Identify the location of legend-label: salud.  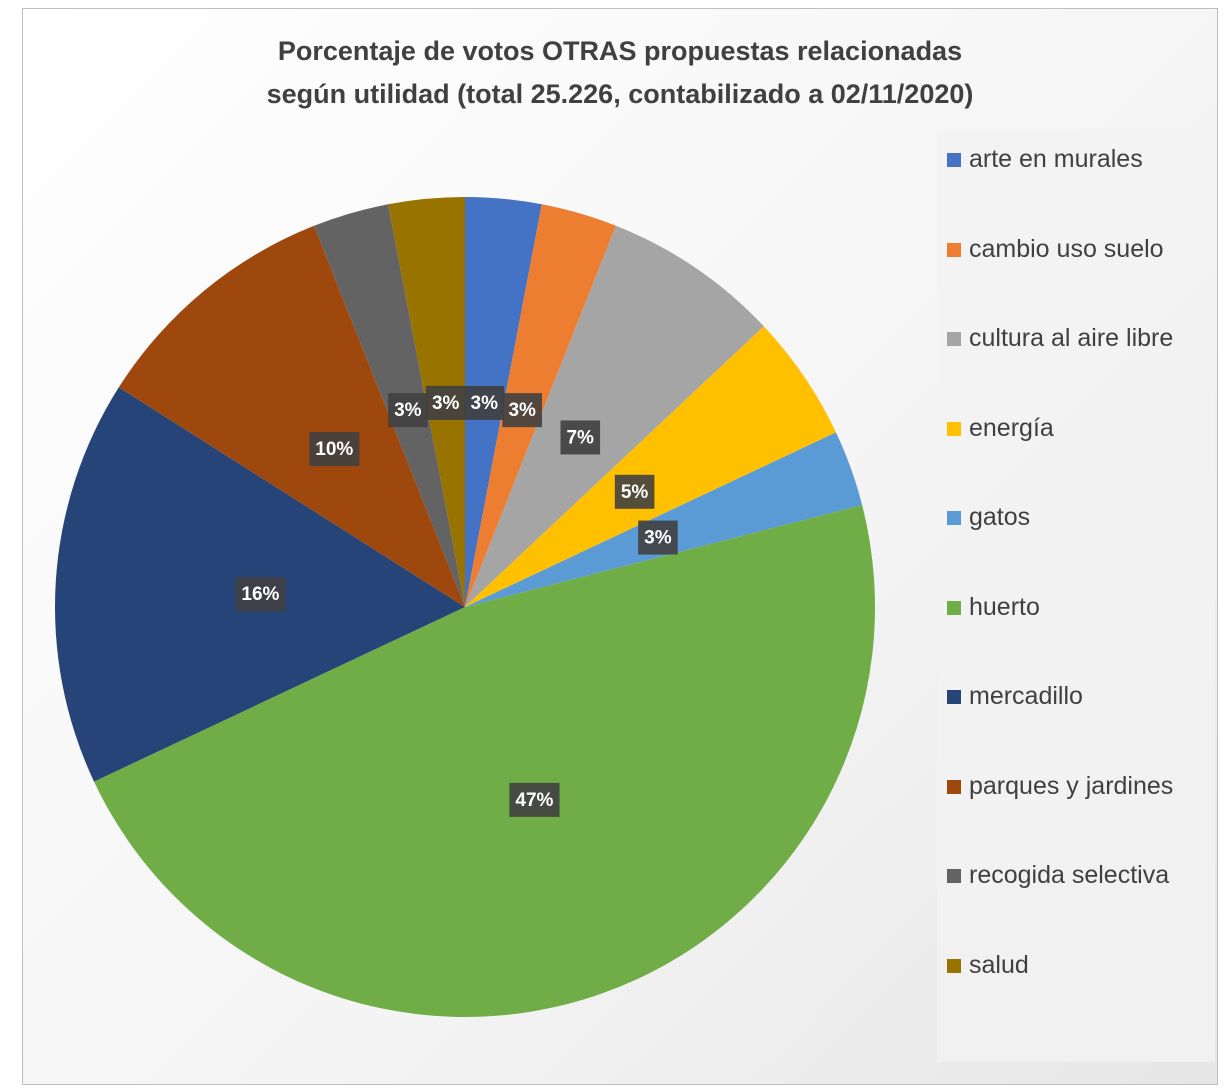
(999, 964).